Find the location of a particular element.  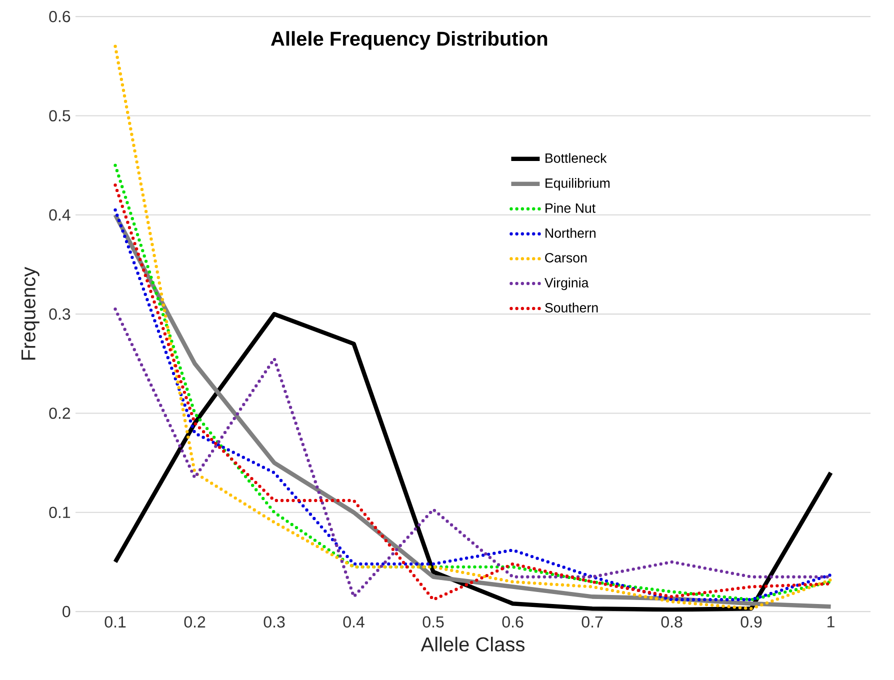

text: Allele Frequency Distribution is located at coordinates (409, 40).